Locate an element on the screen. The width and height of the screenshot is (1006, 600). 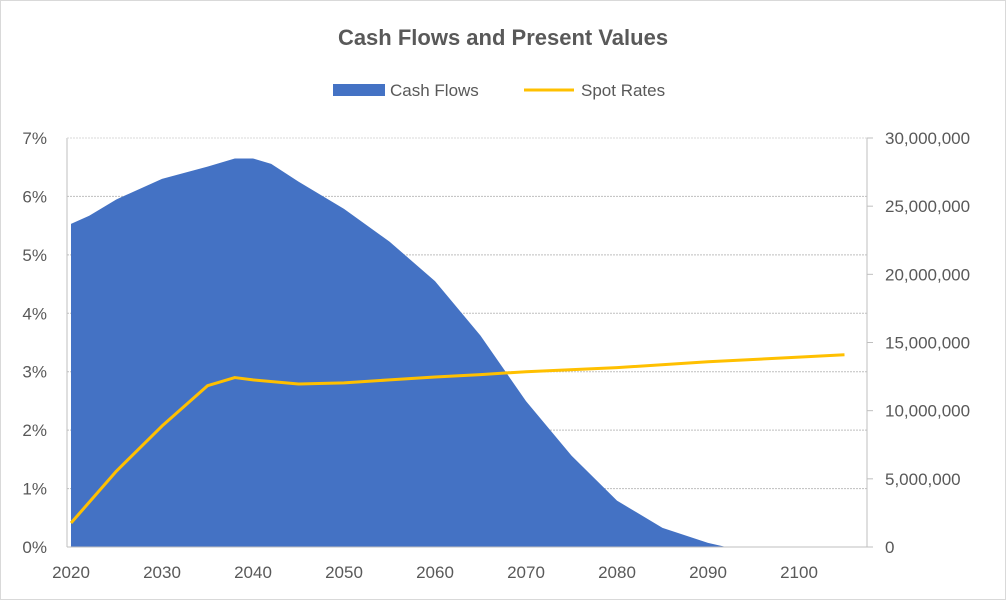
y-right-tick-label: 15,000,000 is located at coordinates (927, 343).